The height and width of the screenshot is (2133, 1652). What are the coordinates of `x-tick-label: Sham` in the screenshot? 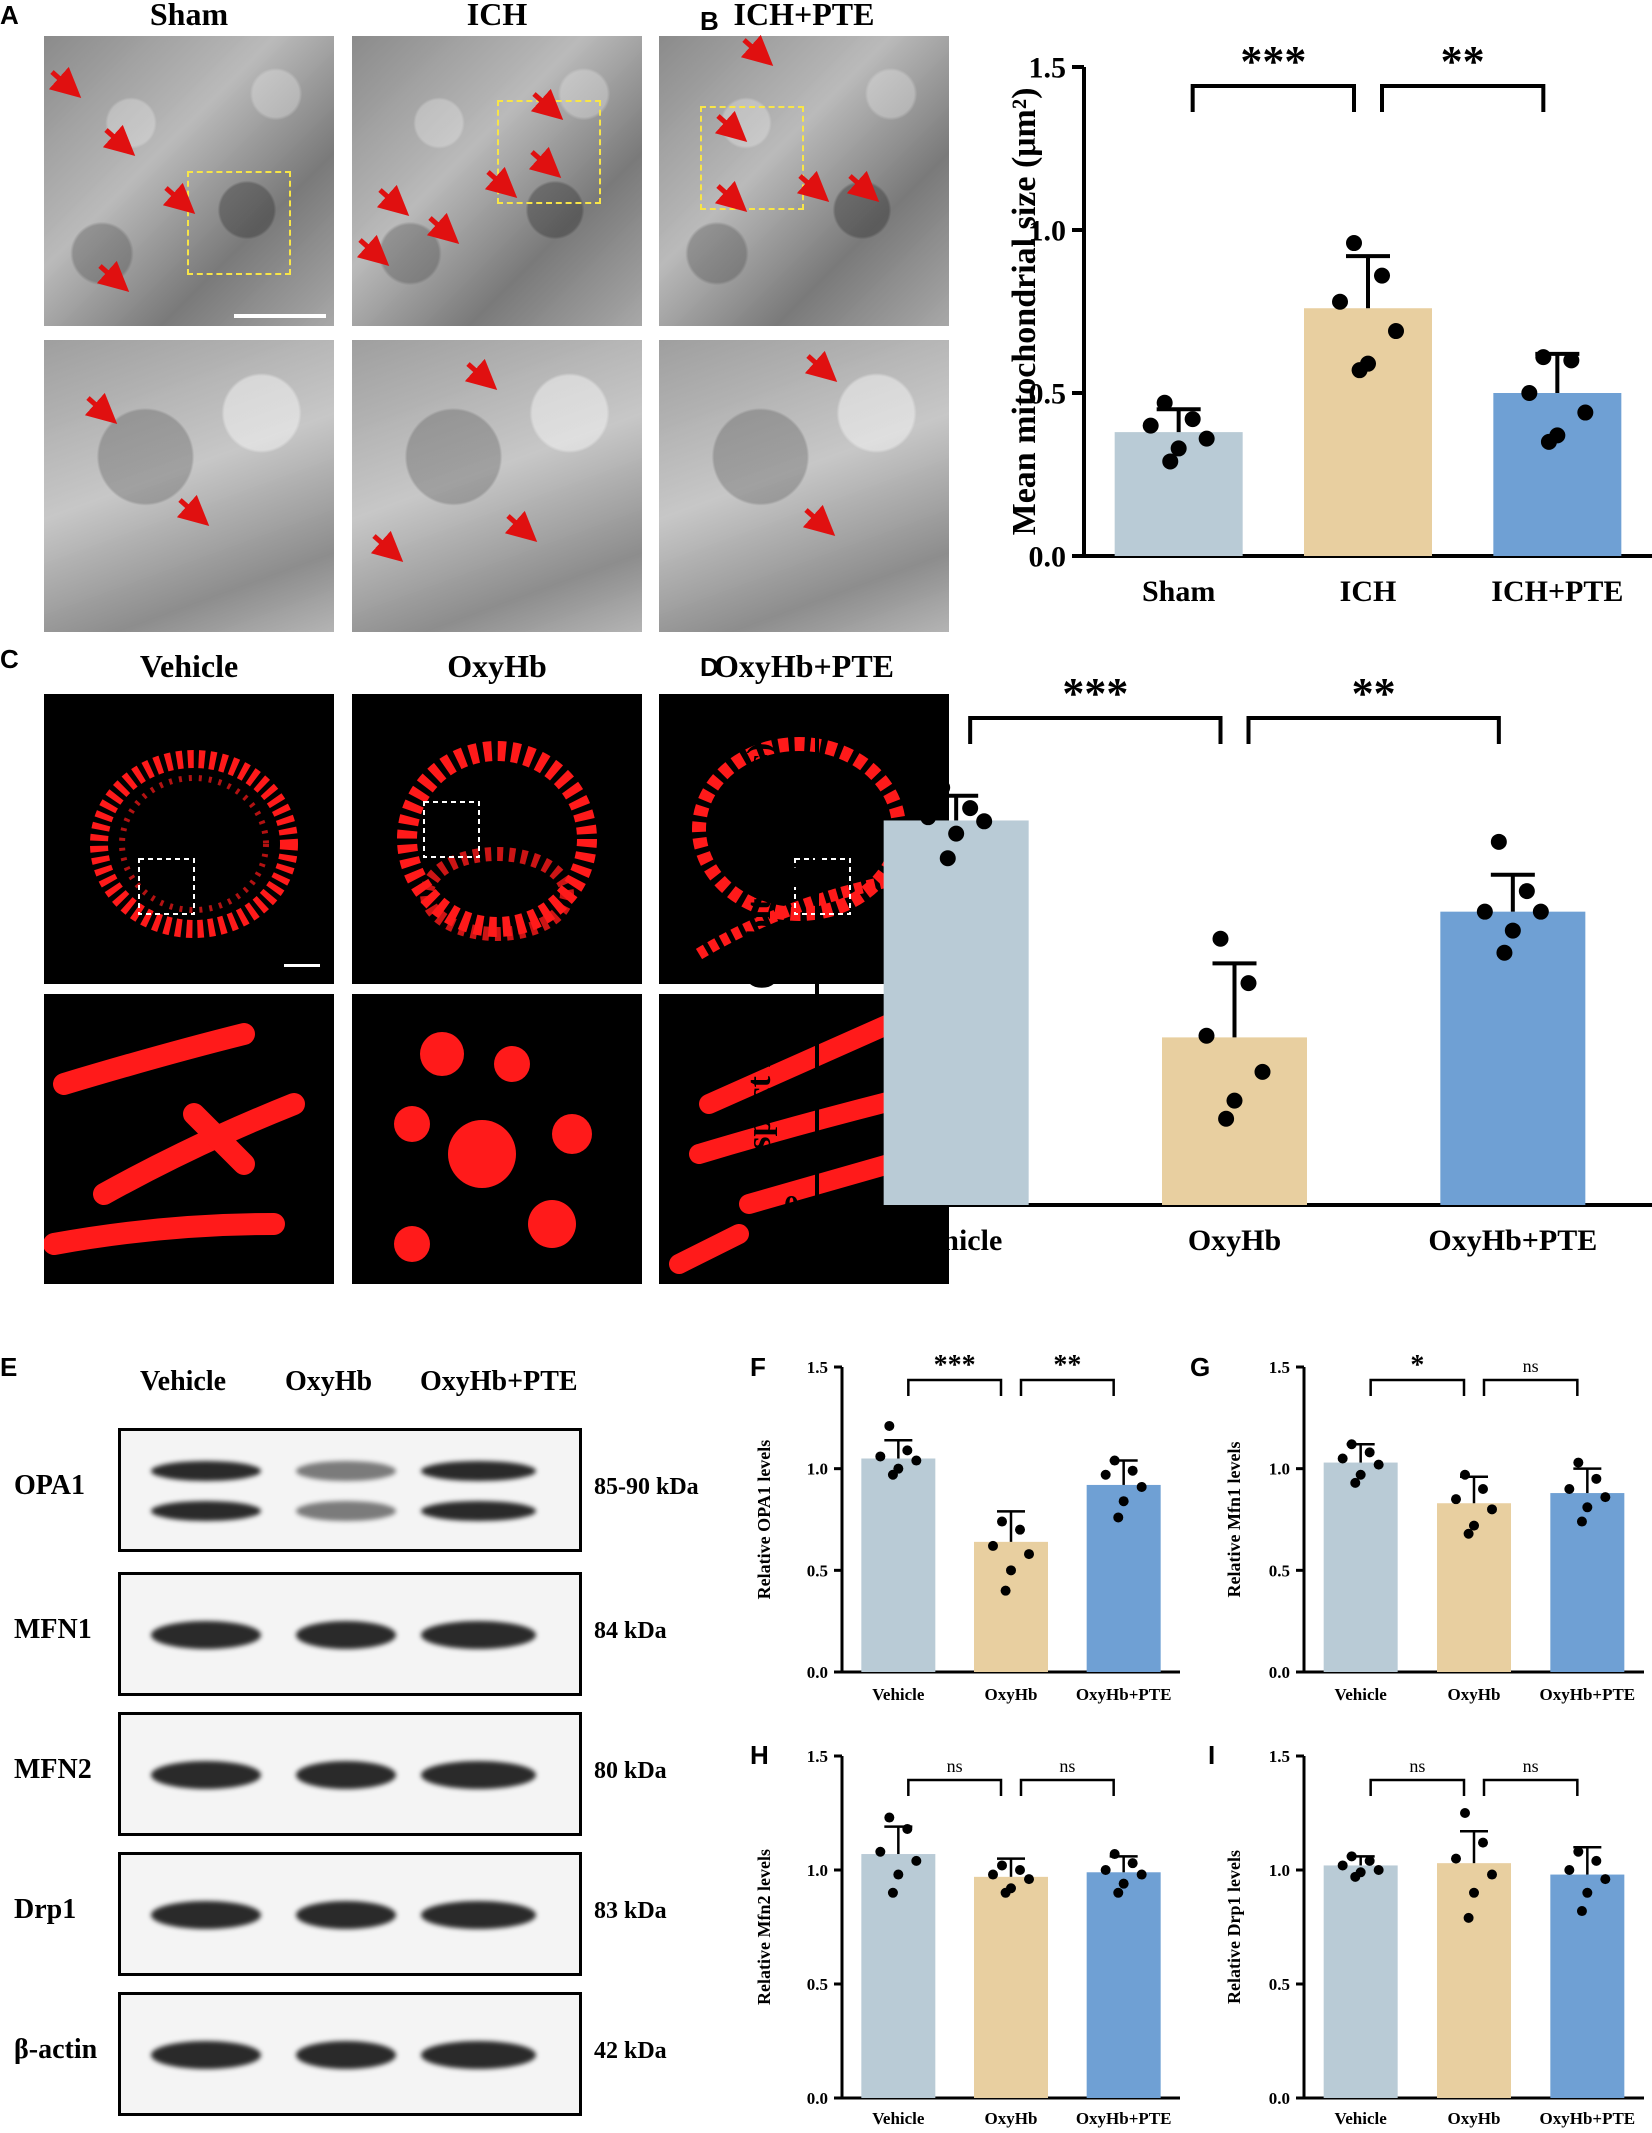 It's located at (1178, 591).